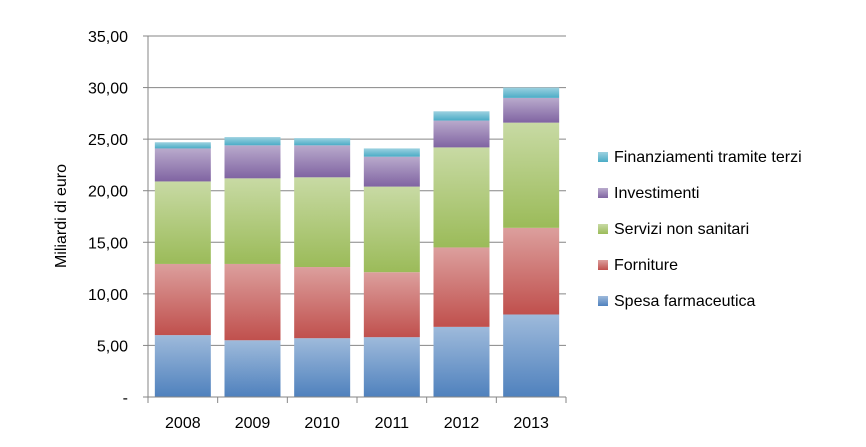 Image resolution: width=866 pixels, height=447 pixels. What do you see at coordinates (531, 355) in the screenshot?
I see `bar-segment-spesa-farmaceutica-2013` at bounding box center [531, 355].